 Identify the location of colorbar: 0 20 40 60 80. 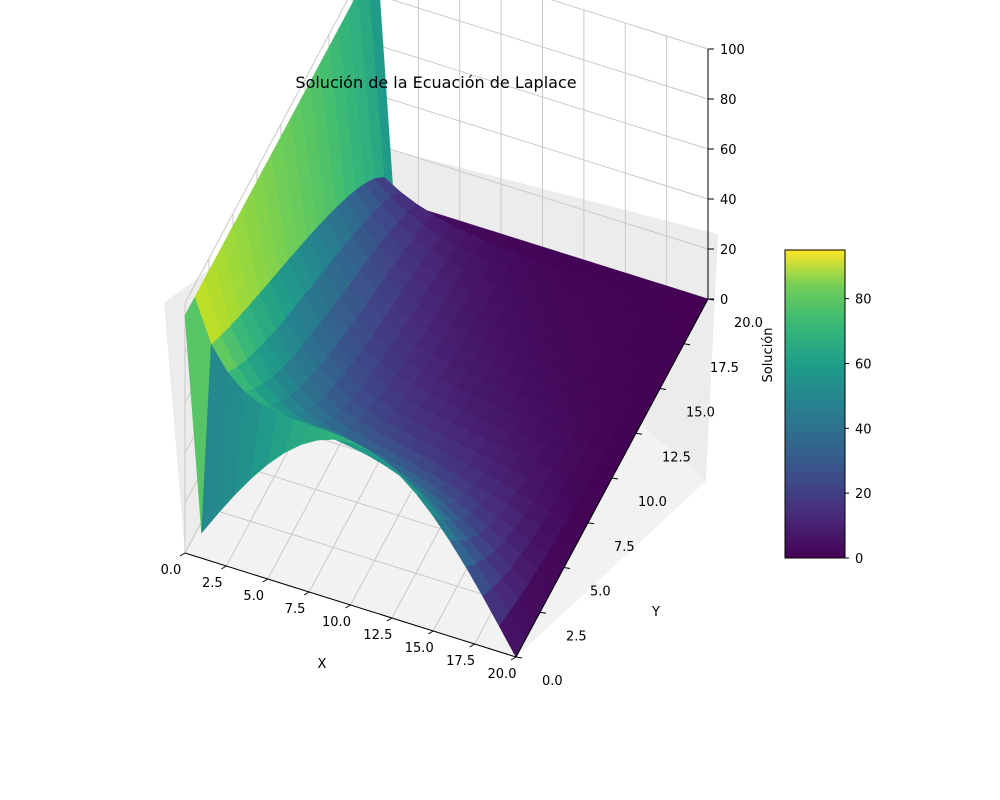
(828, 408).